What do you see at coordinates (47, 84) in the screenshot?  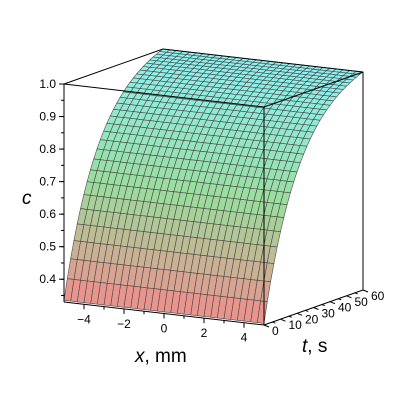 I see `c-tick-label: 1.0` at bounding box center [47, 84].